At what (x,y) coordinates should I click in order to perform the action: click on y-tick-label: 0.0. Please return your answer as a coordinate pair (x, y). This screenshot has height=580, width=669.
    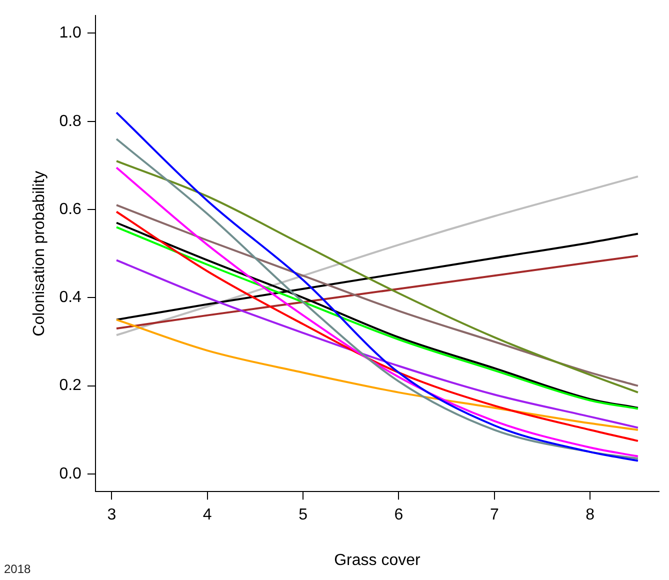
    Looking at the image, I should click on (70, 473).